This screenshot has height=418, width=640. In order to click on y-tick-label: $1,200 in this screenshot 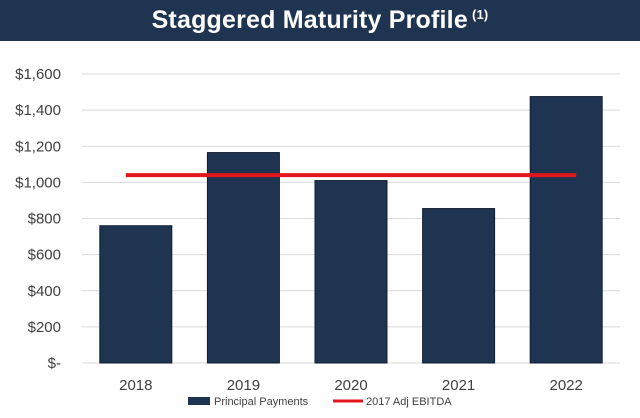, I will do `click(38, 146)`.